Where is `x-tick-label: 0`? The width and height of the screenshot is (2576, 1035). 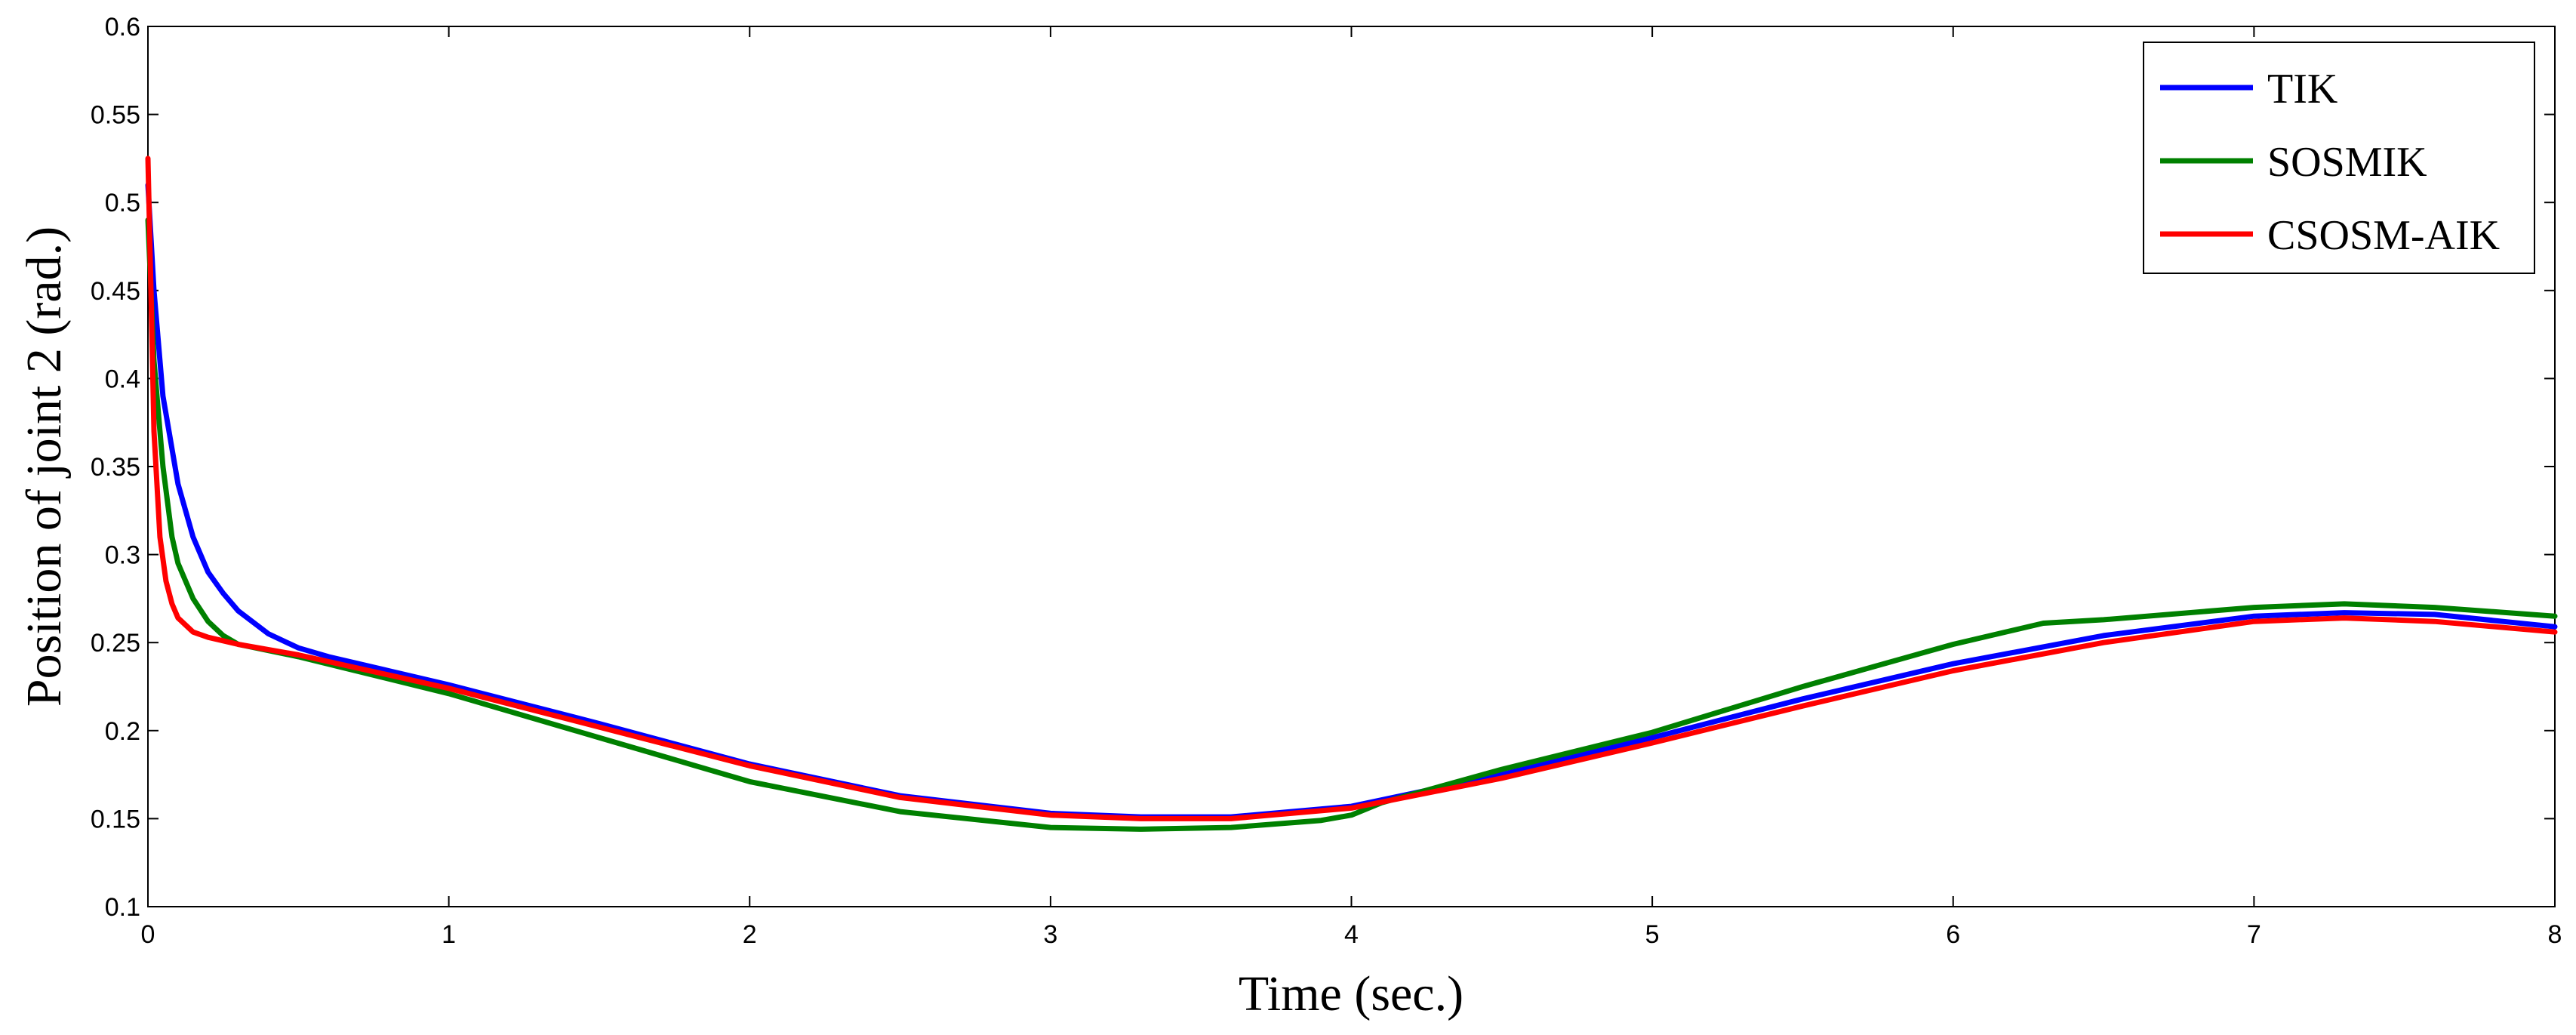 x-tick-label: 0 is located at coordinates (148, 935).